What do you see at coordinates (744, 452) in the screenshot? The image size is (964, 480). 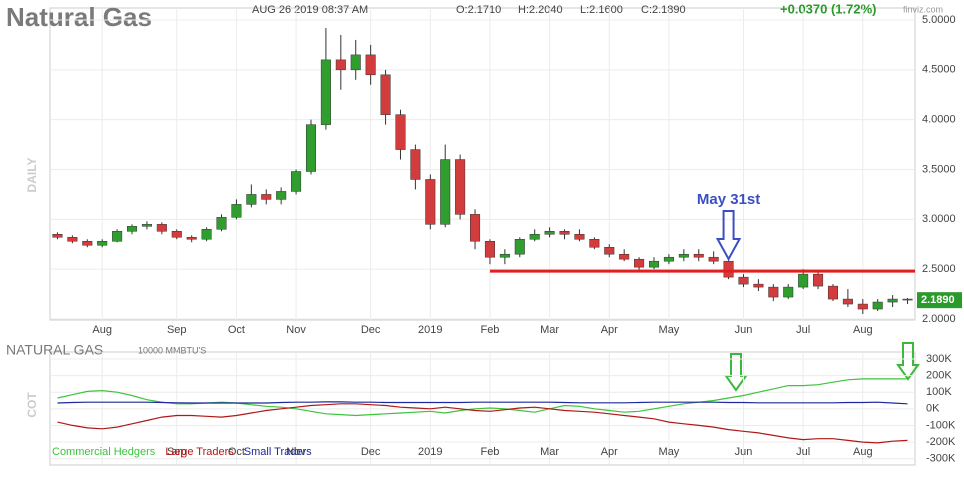 I see `x-tick-label: Jun` at bounding box center [744, 452].